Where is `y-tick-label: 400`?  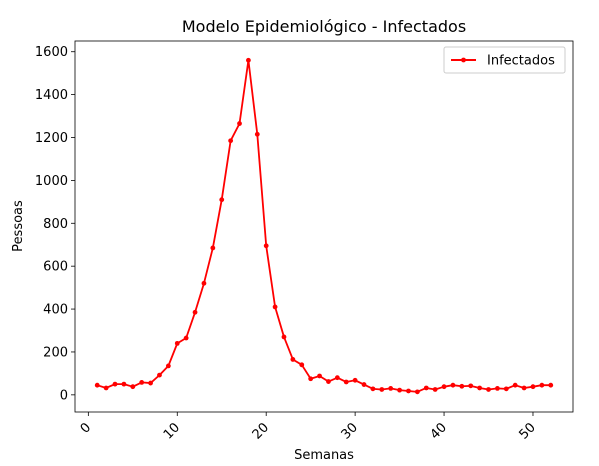
y-tick-label: 400 is located at coordinates (55, 310).